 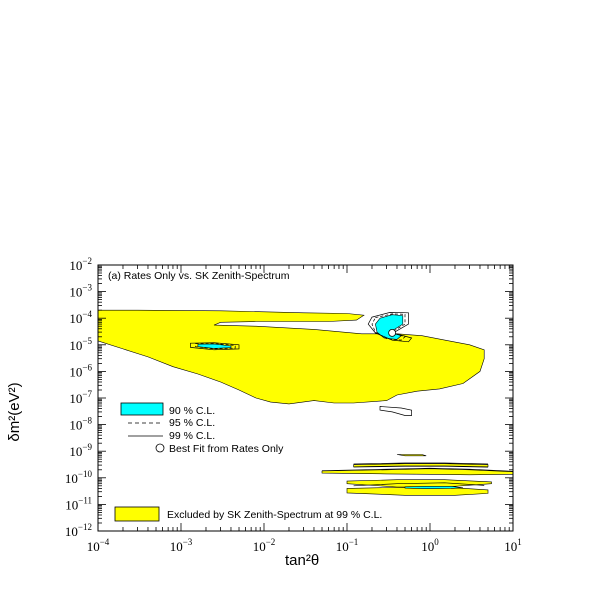 I want to click on legend-best-fit-circle, so click(x=160, y=448).